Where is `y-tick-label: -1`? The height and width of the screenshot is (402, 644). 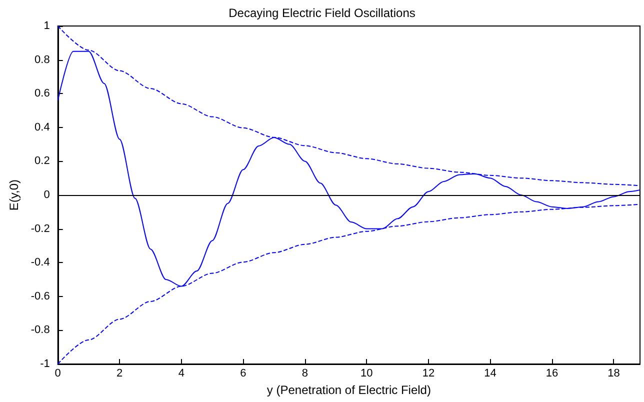 y-tick-label: -1 is located at coordinates (45, 364).